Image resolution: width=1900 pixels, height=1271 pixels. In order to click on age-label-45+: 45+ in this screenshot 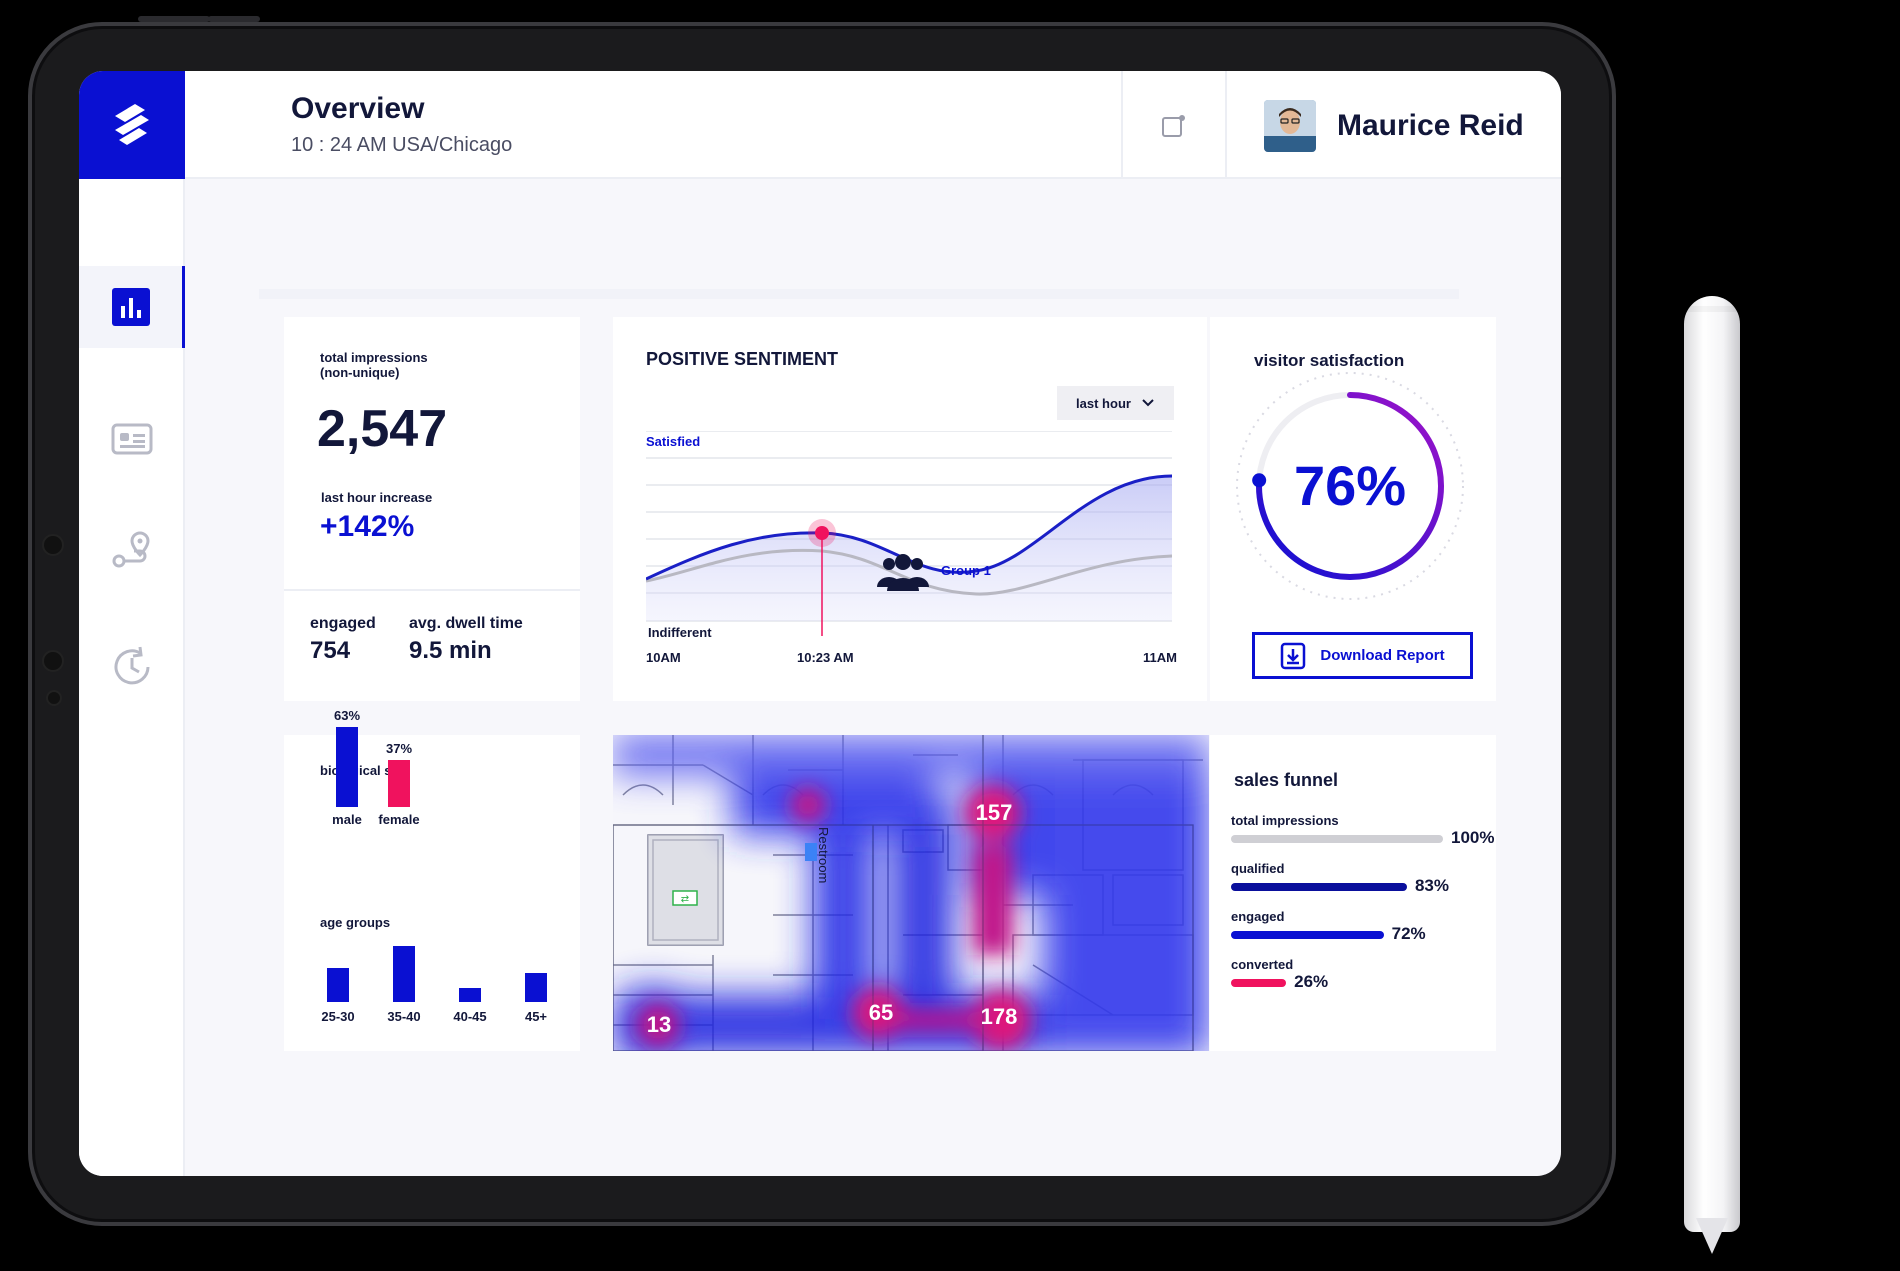, I will do `click(536, 1016)`.